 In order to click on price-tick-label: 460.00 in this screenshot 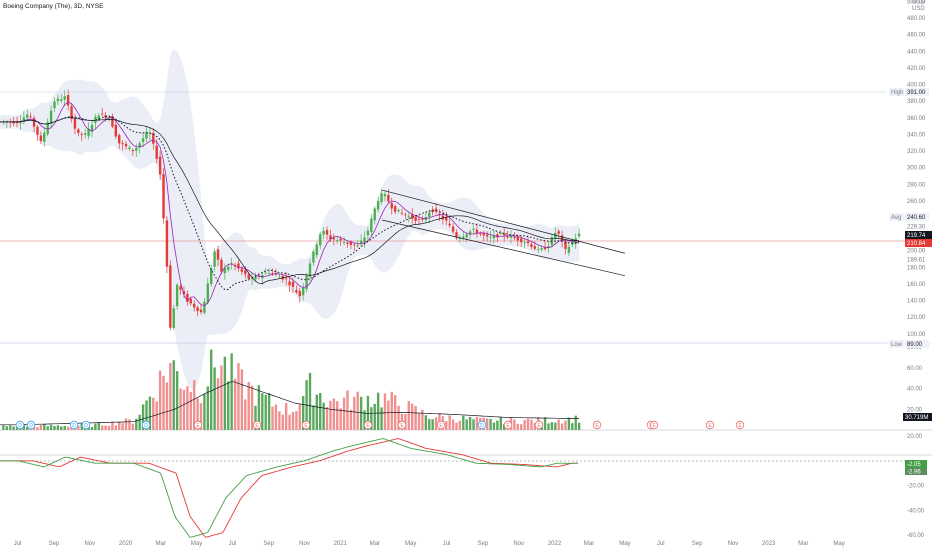, I will do `click(916, 36)`.